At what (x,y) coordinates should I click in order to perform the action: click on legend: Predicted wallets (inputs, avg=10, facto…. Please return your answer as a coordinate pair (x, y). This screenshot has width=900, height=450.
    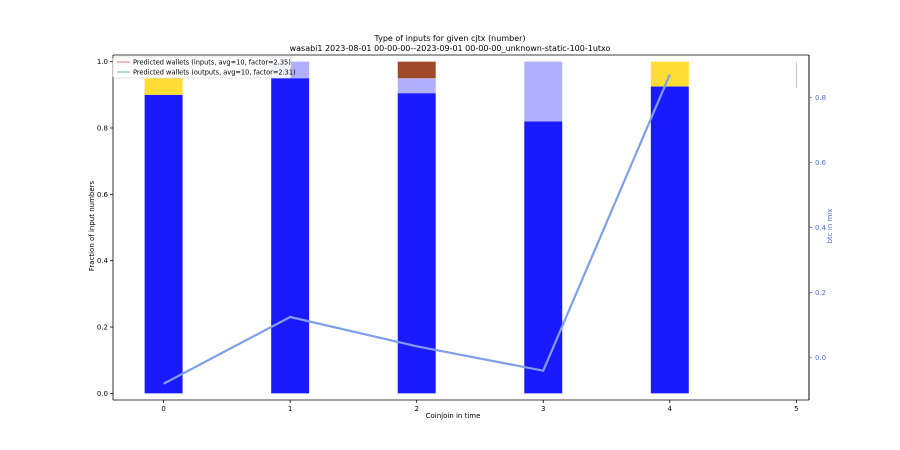
    Looking at the image, I should click on (204, 67).